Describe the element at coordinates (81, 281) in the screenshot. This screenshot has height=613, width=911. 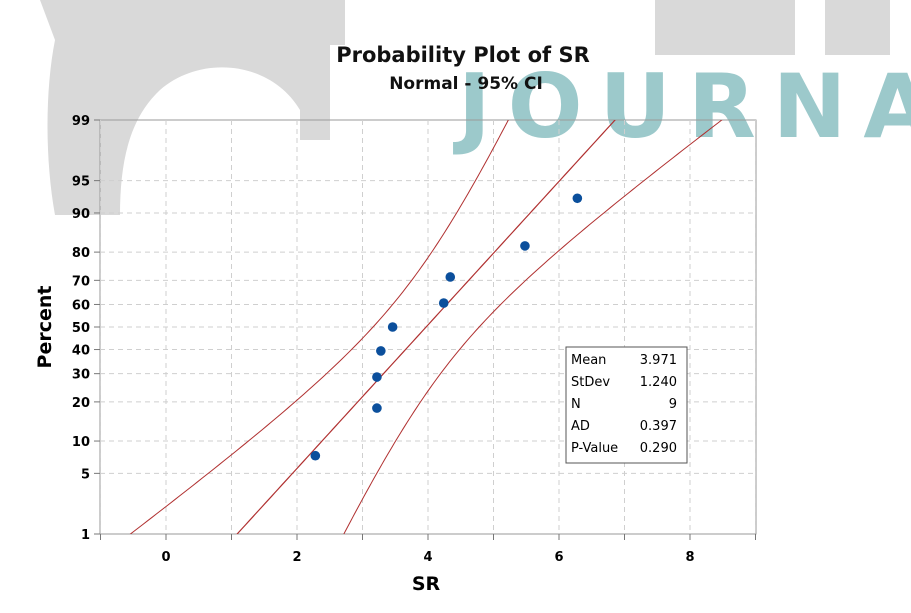
I see `y-tick-label: 70` at that location.